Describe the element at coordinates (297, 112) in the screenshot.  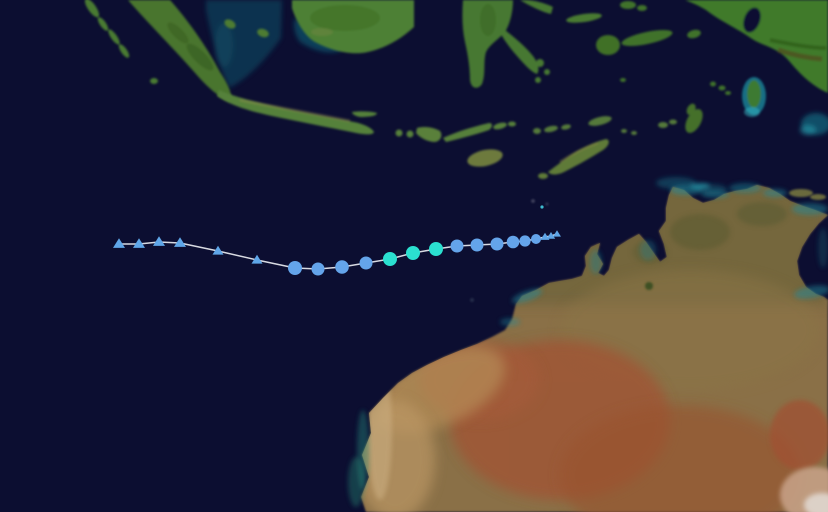
I see `island-java` at that location.